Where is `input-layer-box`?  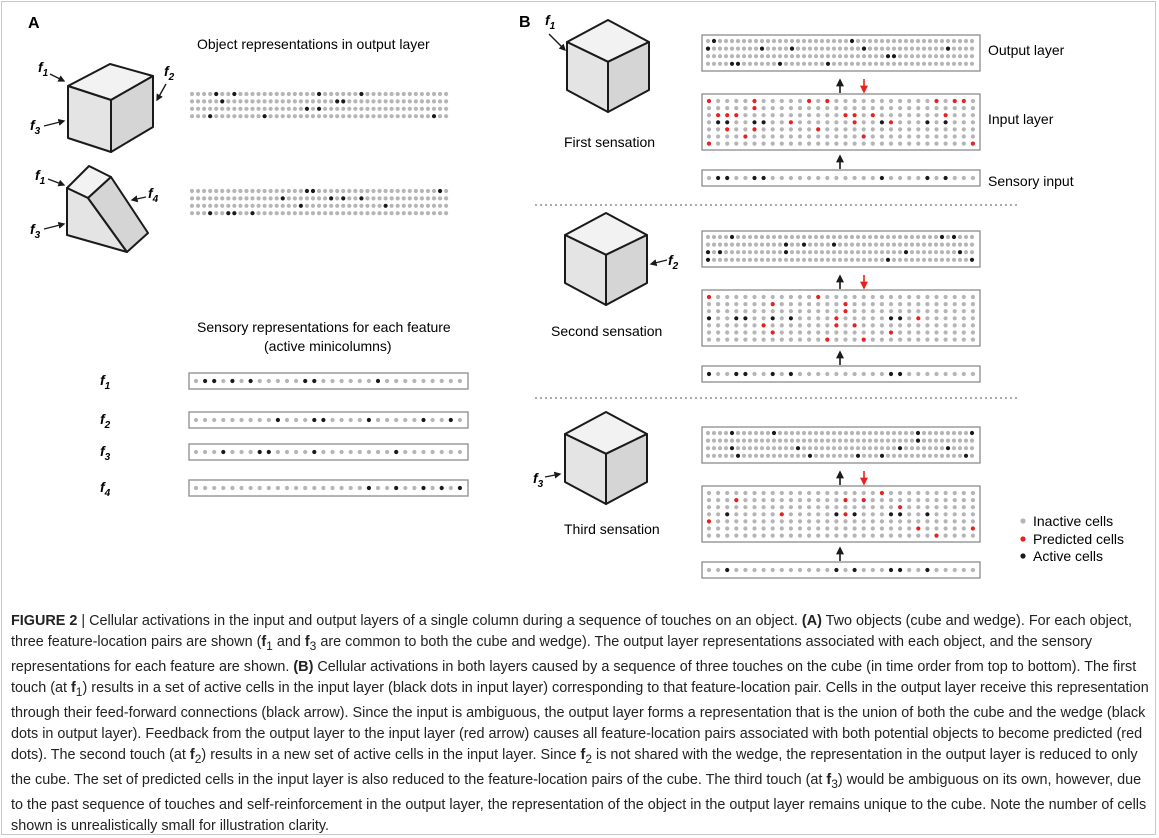
input-layer-box is located at coordinates (841, 318).